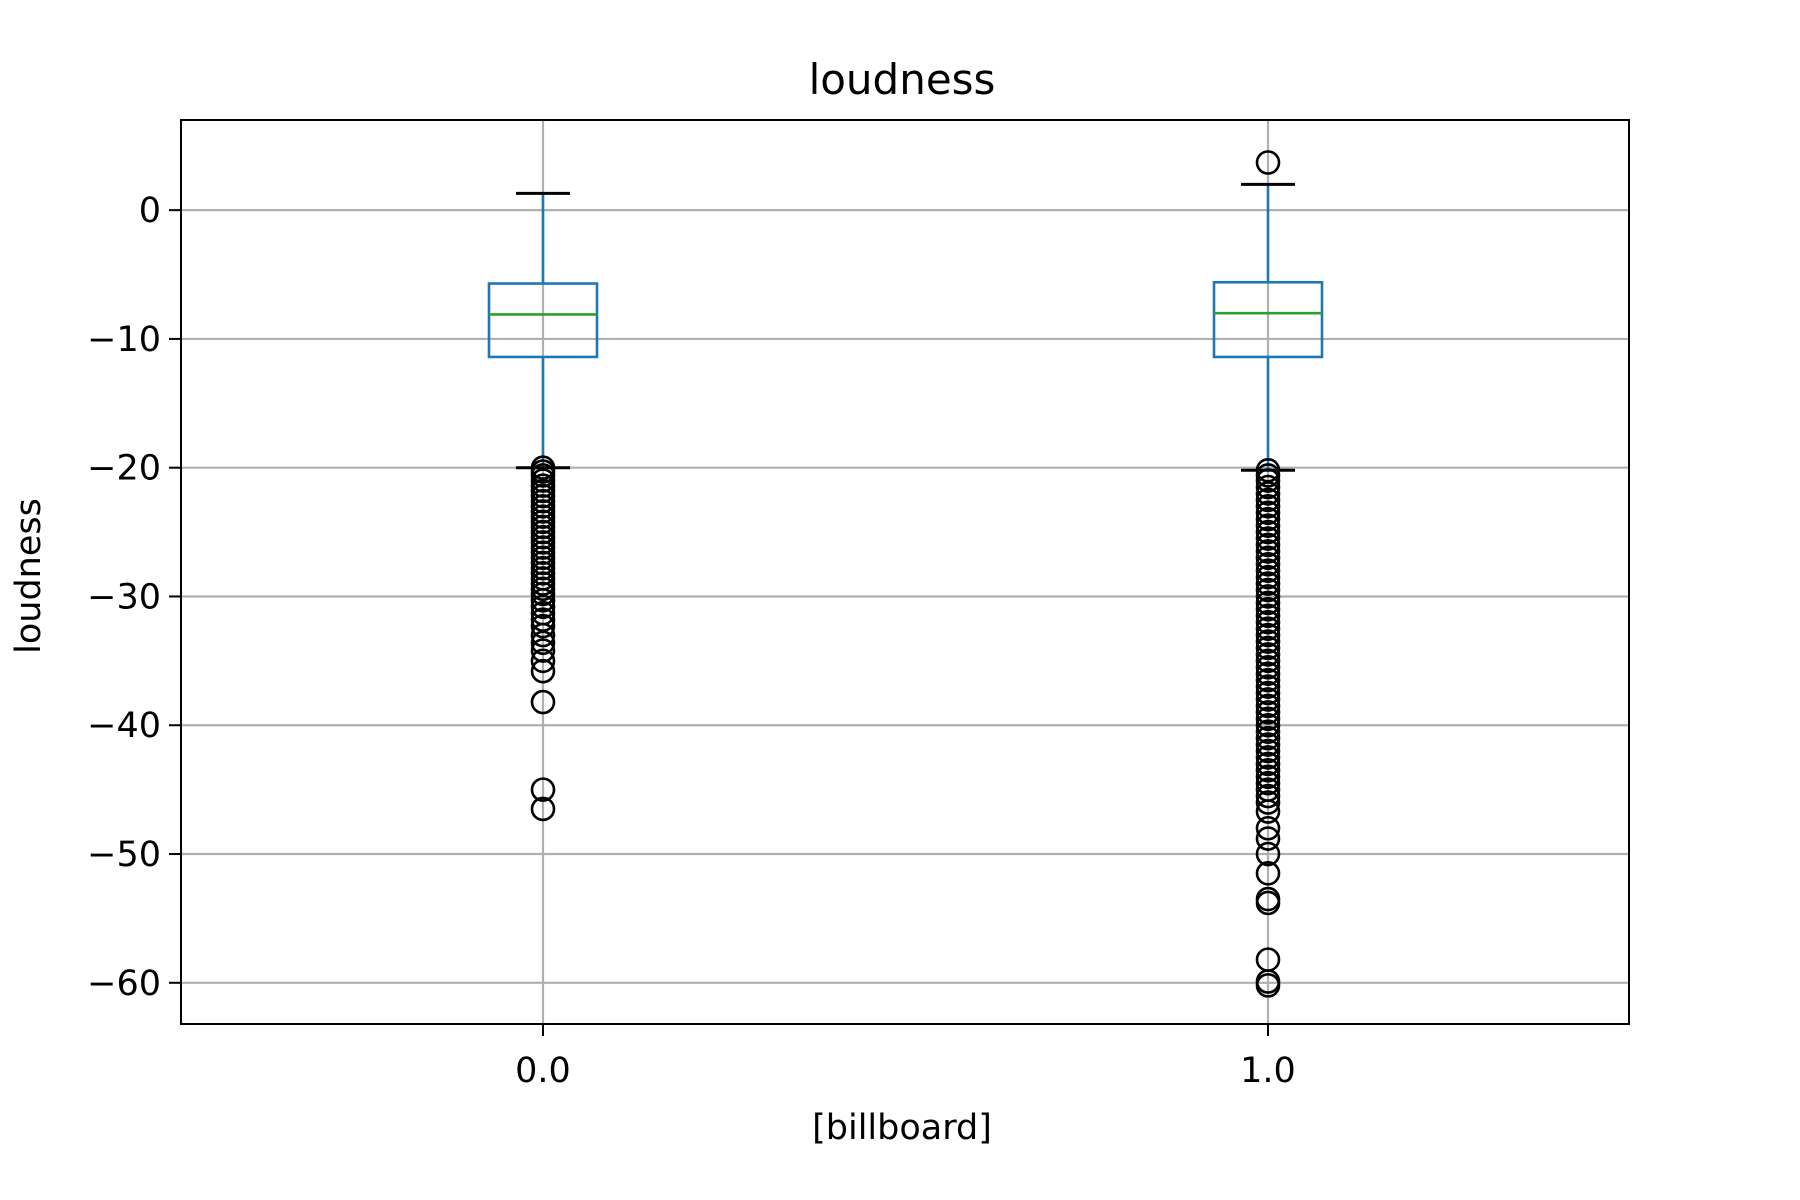 The width and height of the screenshot is (1800, 1200). What do you see at coordinates (543, 1071) in the screenshot?
I see `x-tick-label: 0.0` at bounding box center [543, 1071].